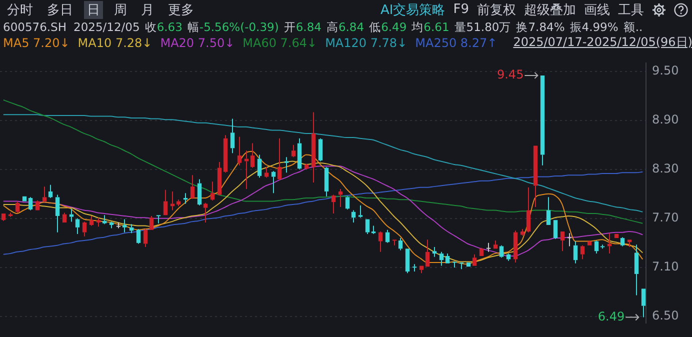  Describe the element at coordinates (233, 27) in the screenshot. I see `text: 幅-5.56%(-0.39)` at that location.